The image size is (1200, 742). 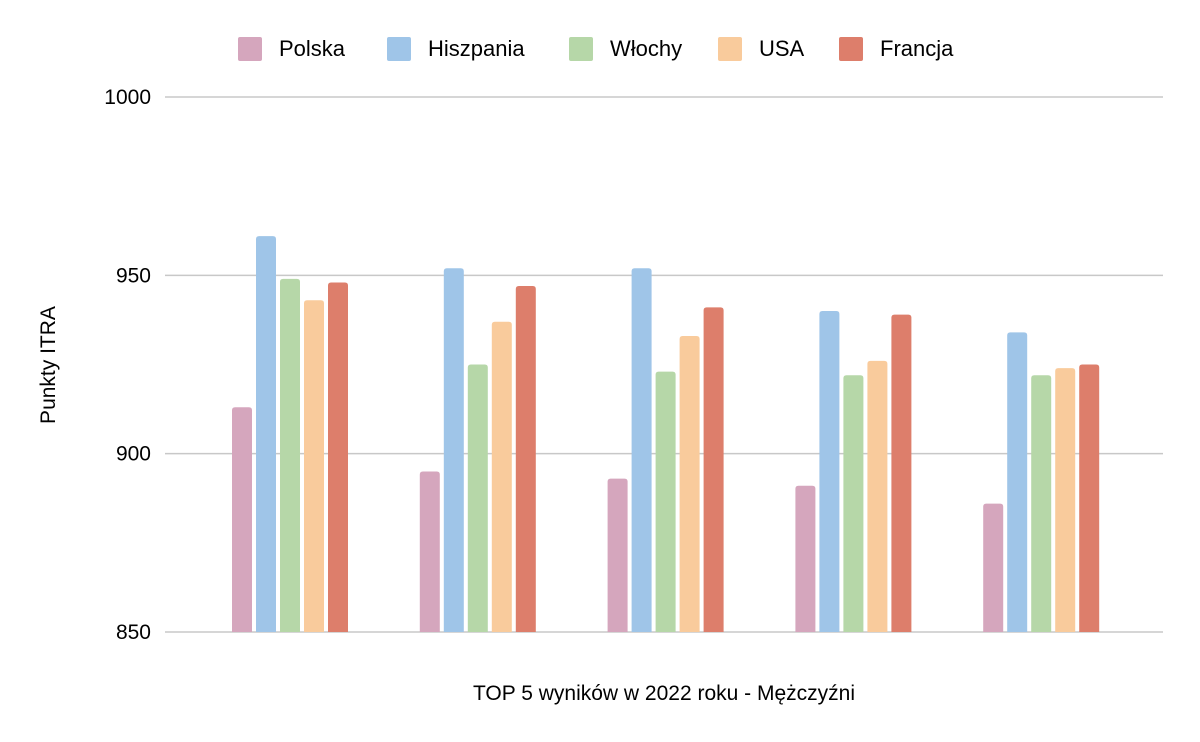 I want to click on legend: Polska Hiszpania Włochy USA Francja, so click(x=596, y=48).